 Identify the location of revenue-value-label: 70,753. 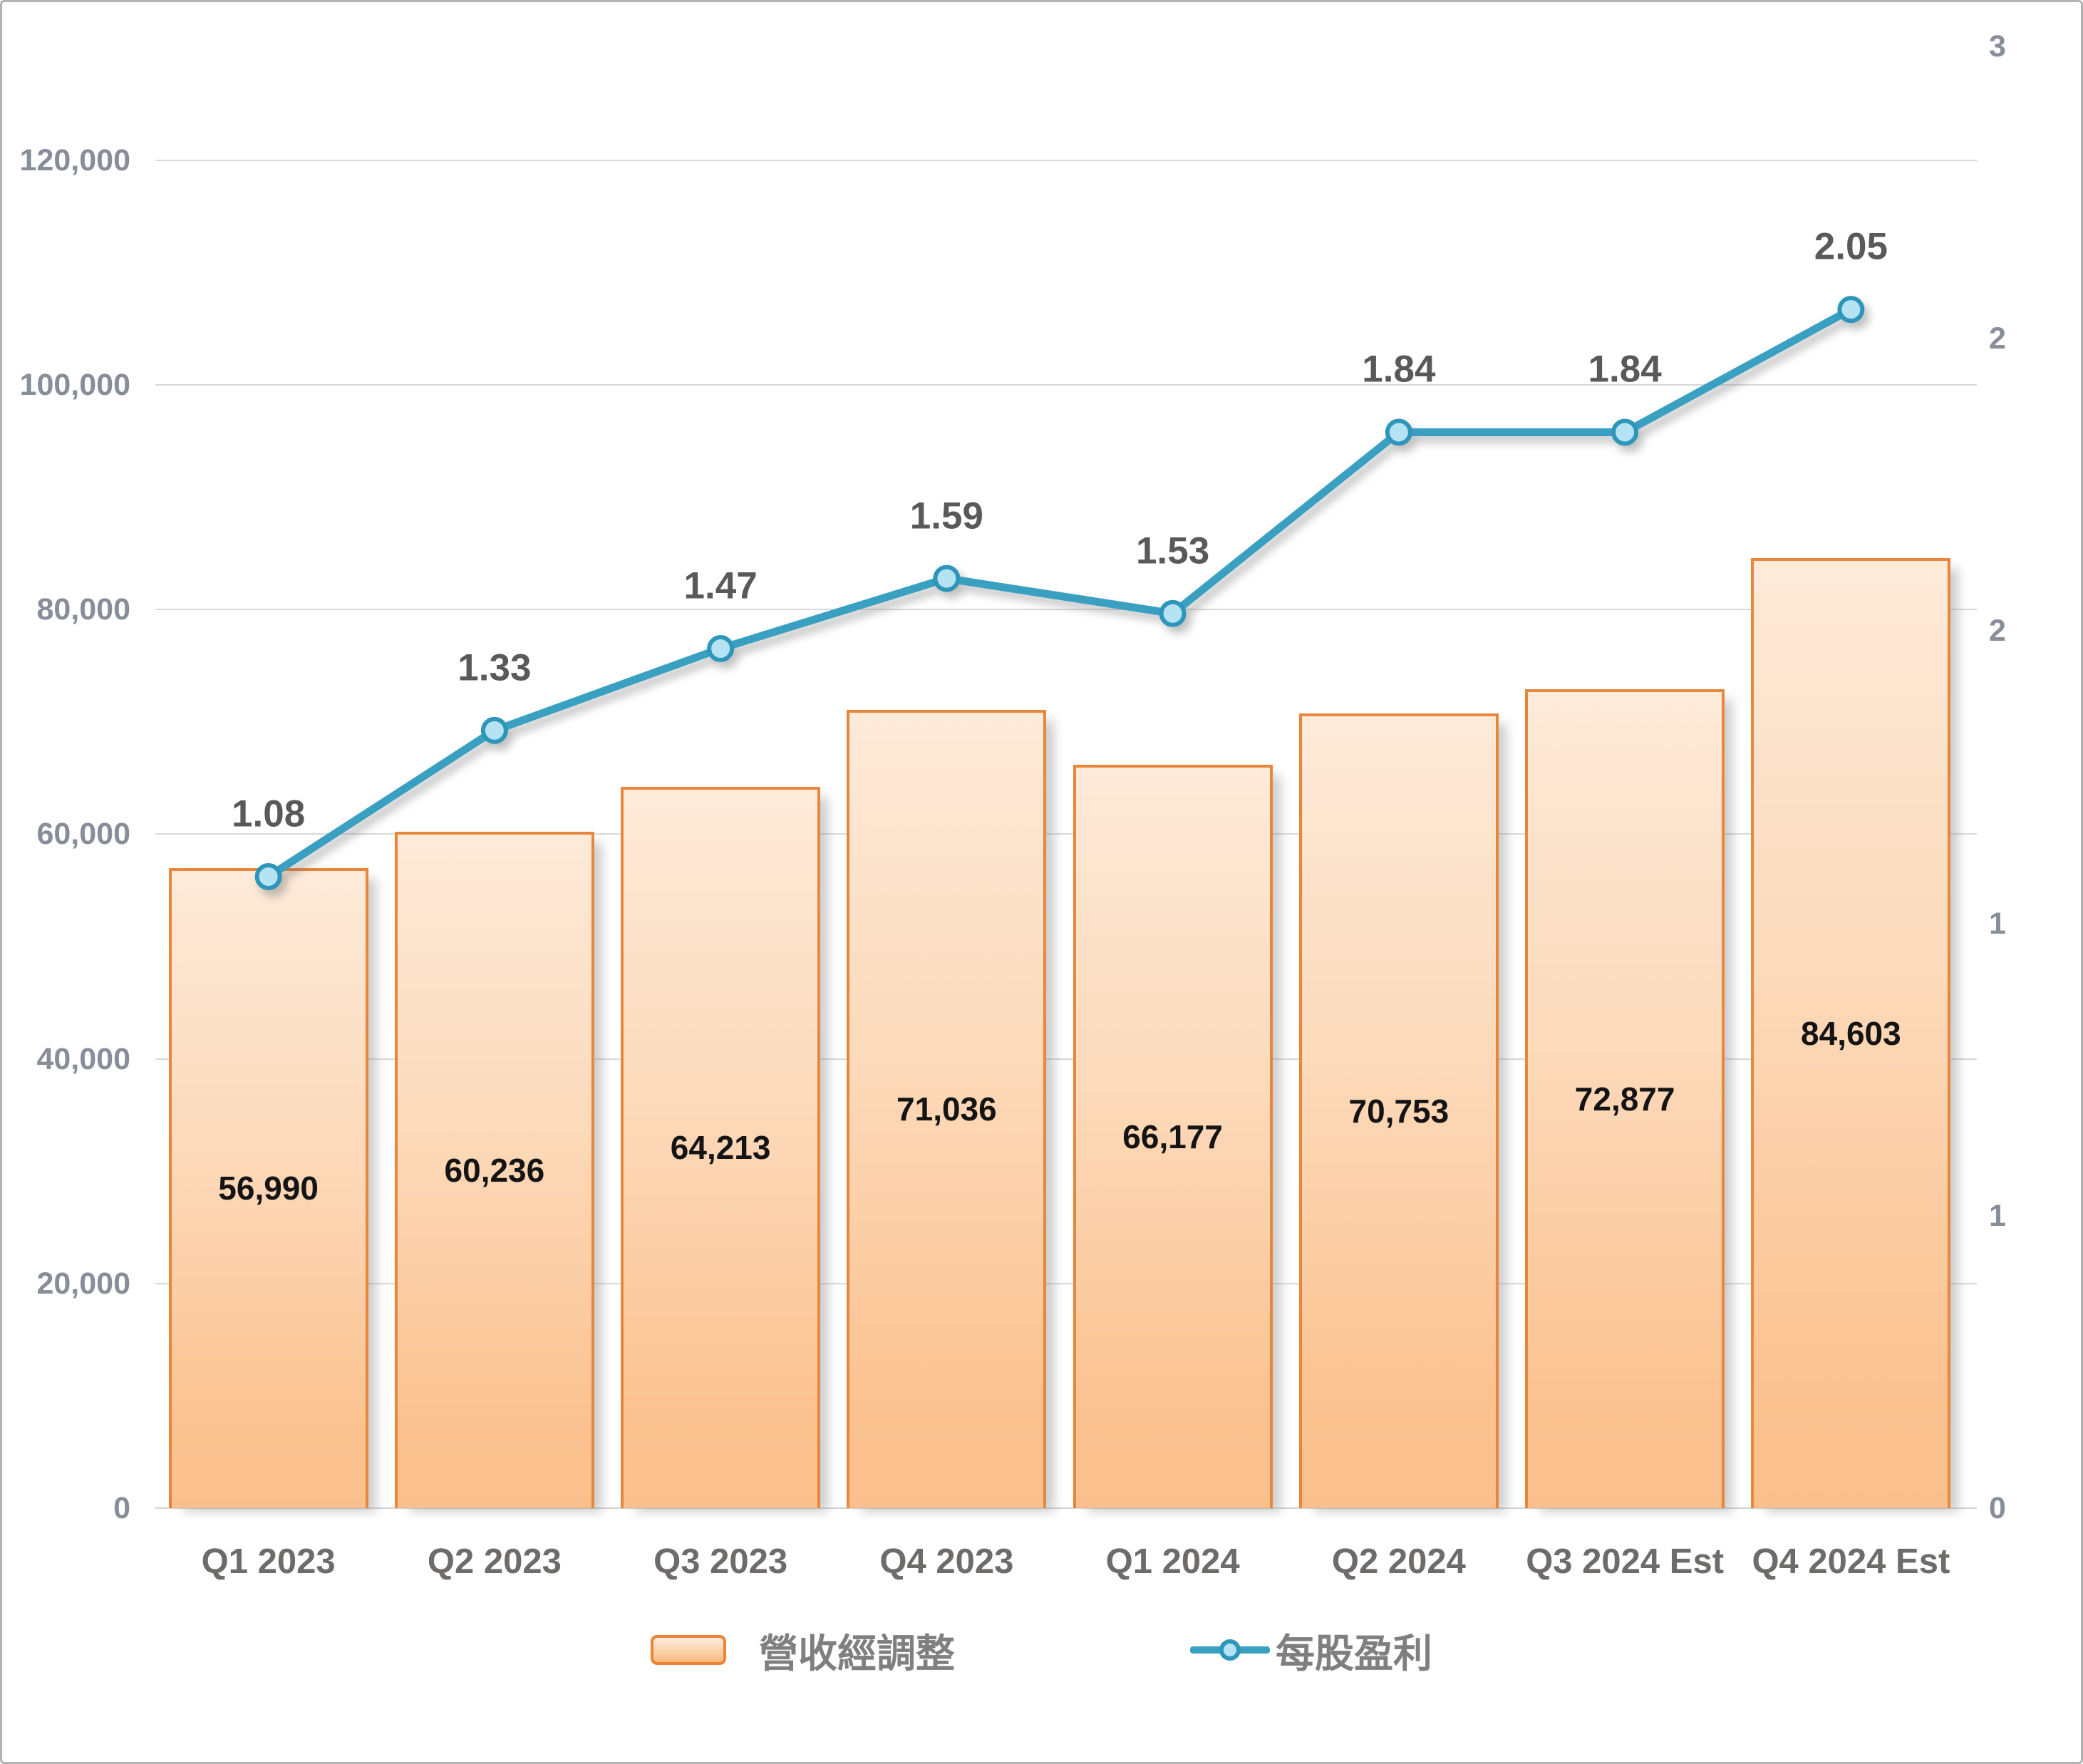
(1398, 1111).